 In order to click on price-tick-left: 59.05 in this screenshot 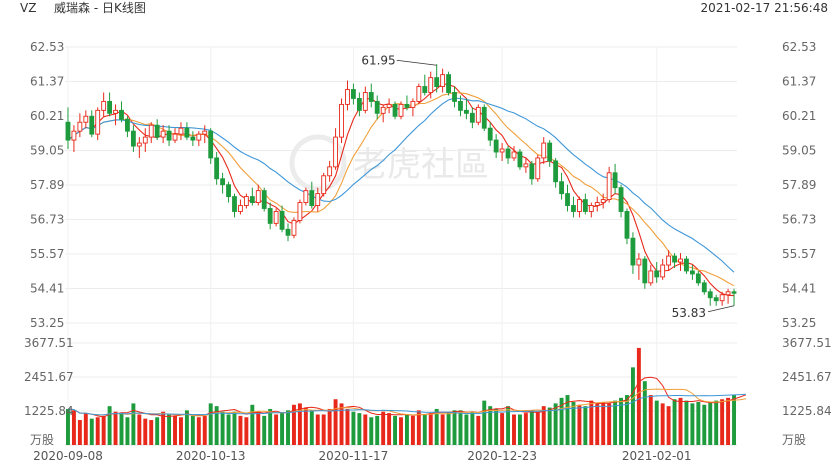, I will do `click(47, 151)`.